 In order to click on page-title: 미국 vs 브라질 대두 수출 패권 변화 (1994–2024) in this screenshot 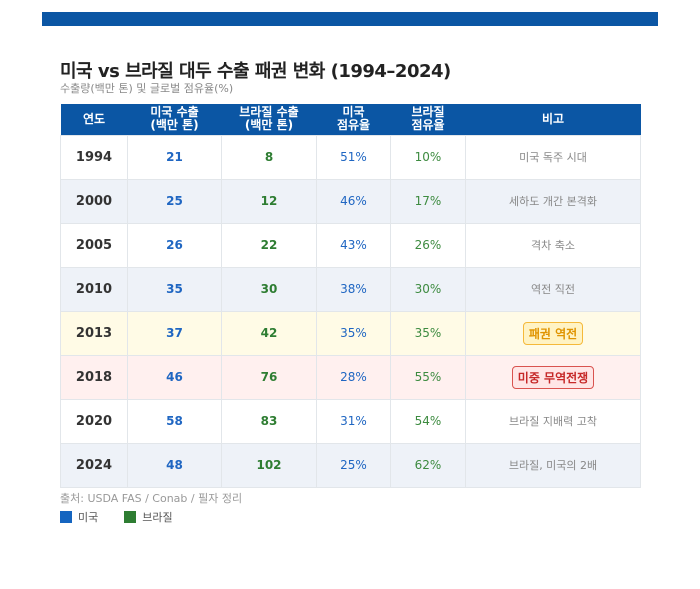, I will do `click(255, 71)`.